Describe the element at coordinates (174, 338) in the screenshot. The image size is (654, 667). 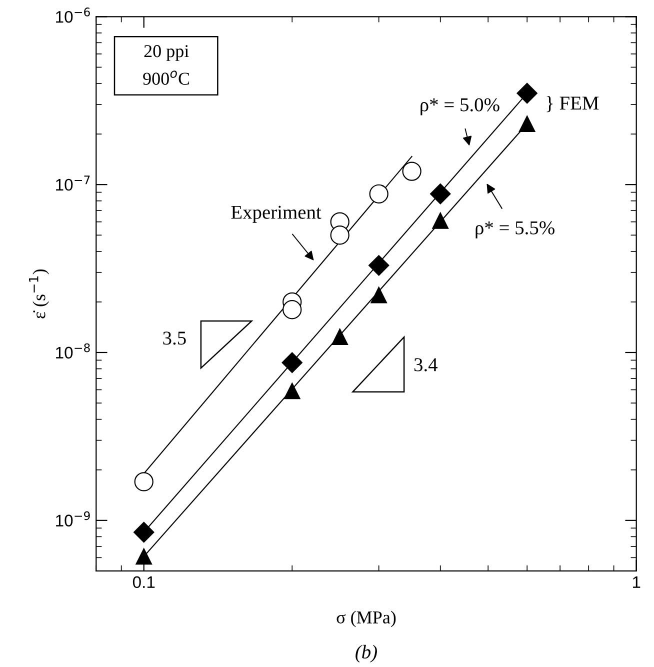
I see `annotation: 3.5` at that location.